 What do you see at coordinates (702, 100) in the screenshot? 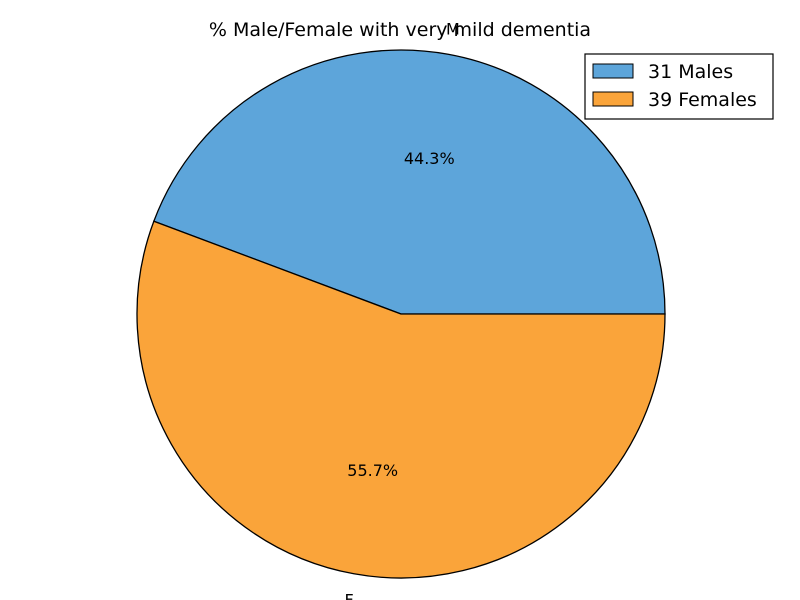
I see `legend-entry-f: 39 Females` at bounding box center [702, 100].